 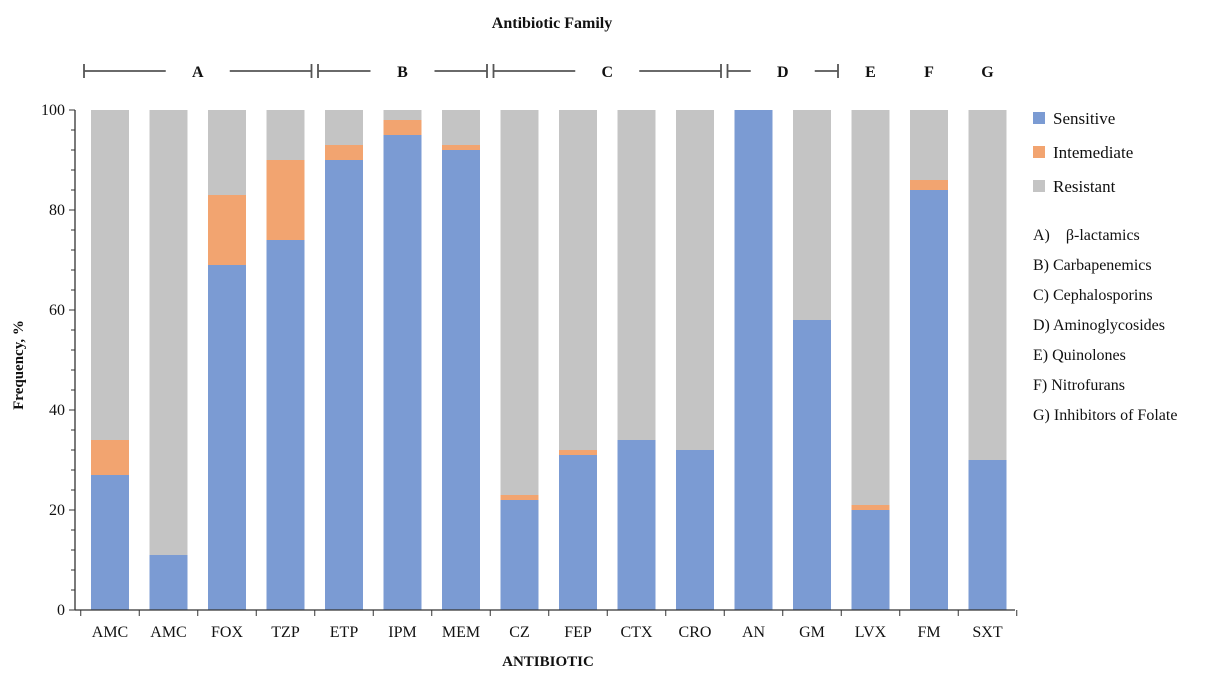 What do you see at coordinates (1039, 186) in the screenshot?
I see `legend-swatch-resistant` at bounding box center [1039, 186].